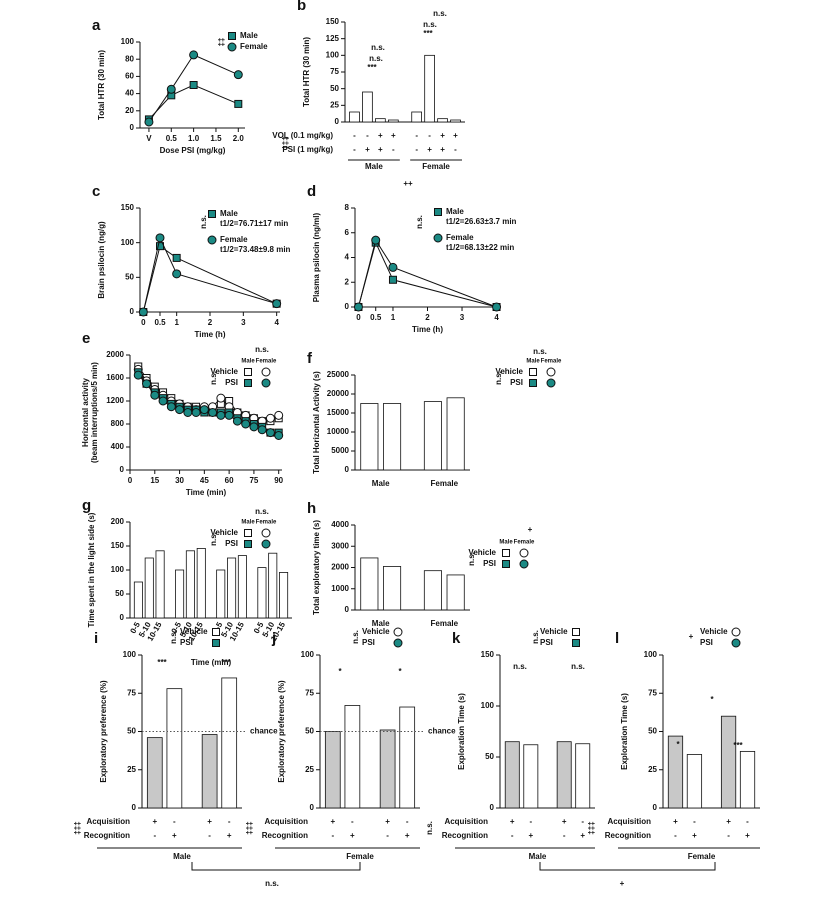 The image size is (827, 904). What do you see at coordinates (340, 524) in the screenshot?
I see `y-tick-label: 4000` at bounding box center [340, 524].